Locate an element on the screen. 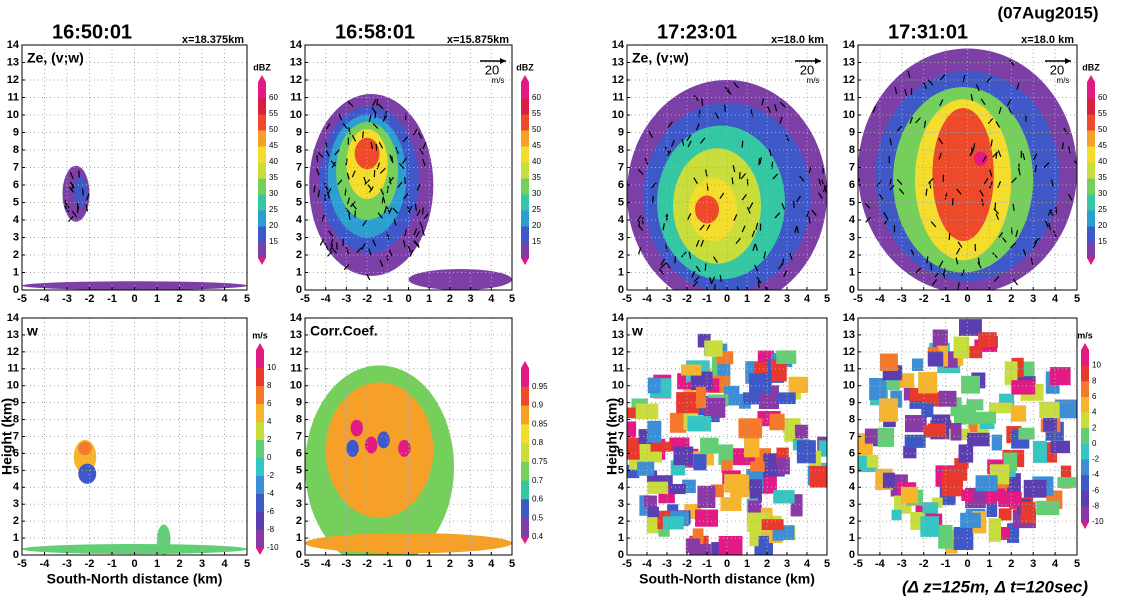 The width and height of the screenshot is (1147, 606). y-axis-title: Height (km) is located at coordinates (7, 436).